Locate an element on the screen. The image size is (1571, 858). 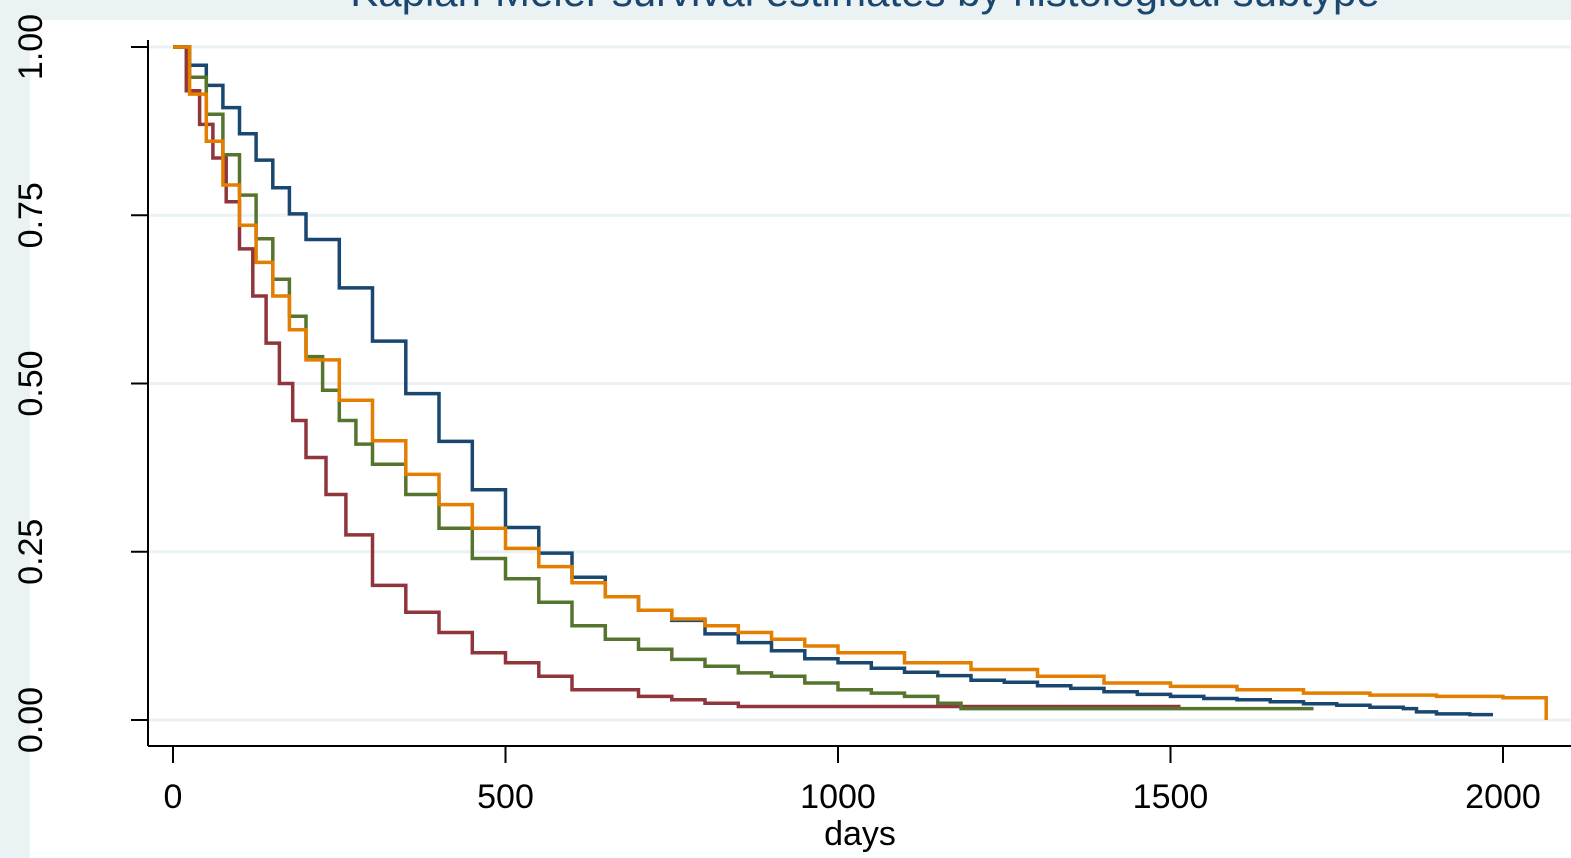
x-tick-label-4: 2000 is located at coordinates (1503, 797).